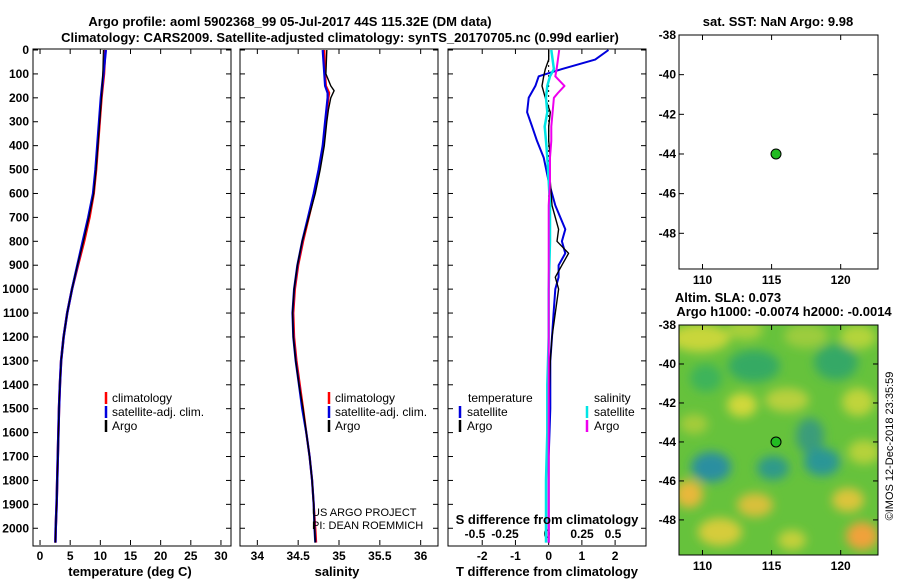 This screenshot has width=900, height=580. What do you see at coordinates (101, 556) in the screenshot?
I see `x-tick-label: 10` at bounding box center [101, 556].